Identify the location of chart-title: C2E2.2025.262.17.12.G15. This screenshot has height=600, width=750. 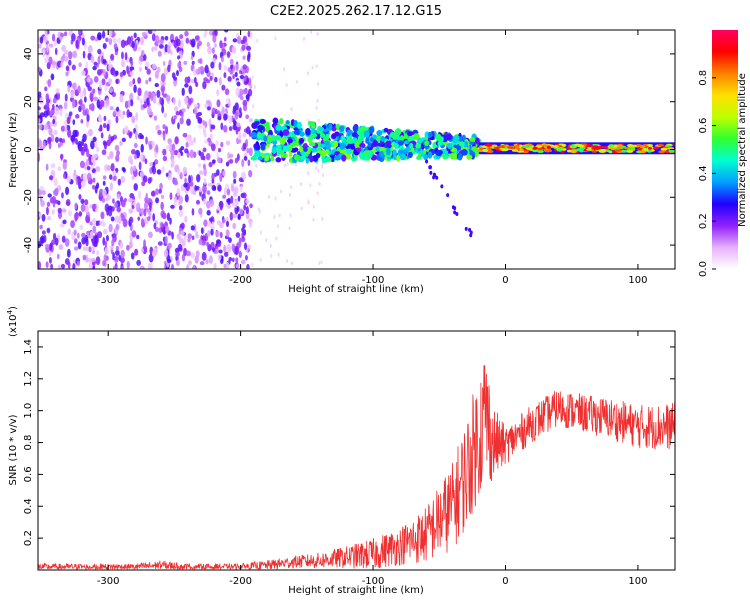
(356, 11).